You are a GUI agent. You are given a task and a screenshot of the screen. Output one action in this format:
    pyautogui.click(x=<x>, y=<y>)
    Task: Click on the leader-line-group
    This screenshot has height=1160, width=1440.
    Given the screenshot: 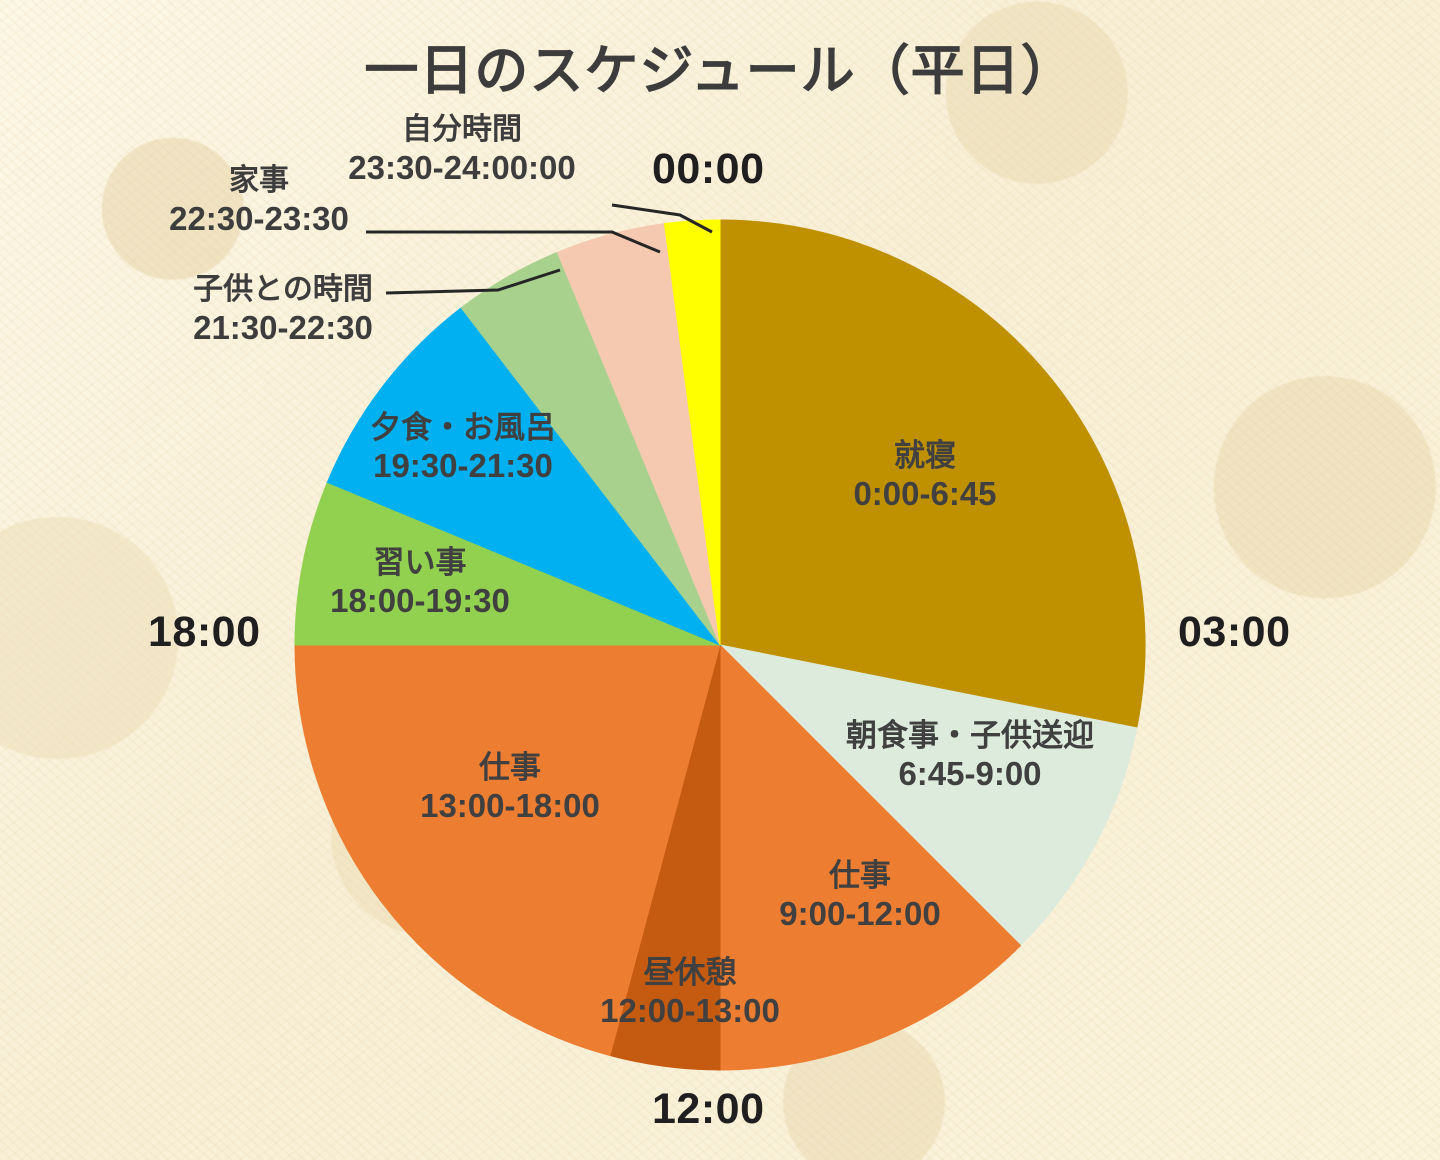 What is the action you would take?
    pyautogui.click(x=539, y=249)
    